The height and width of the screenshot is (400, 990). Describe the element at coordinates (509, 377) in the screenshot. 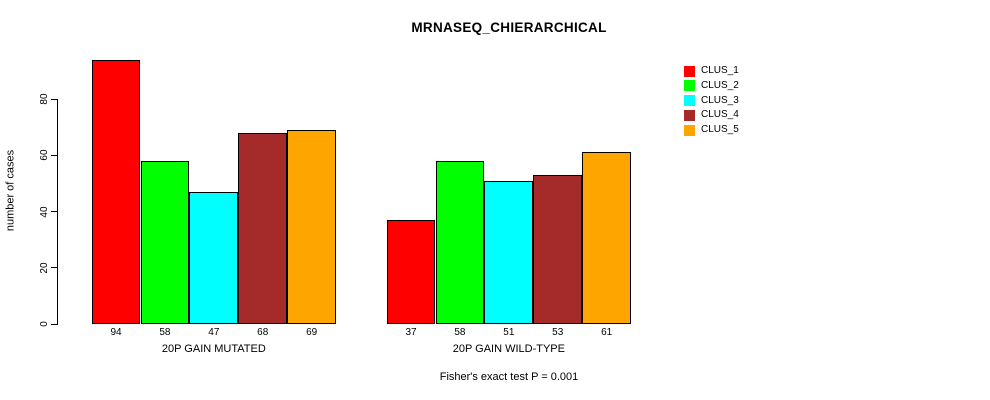

I see `fisher-test-caption: Fisher's exact test P = 0.001` at that location.